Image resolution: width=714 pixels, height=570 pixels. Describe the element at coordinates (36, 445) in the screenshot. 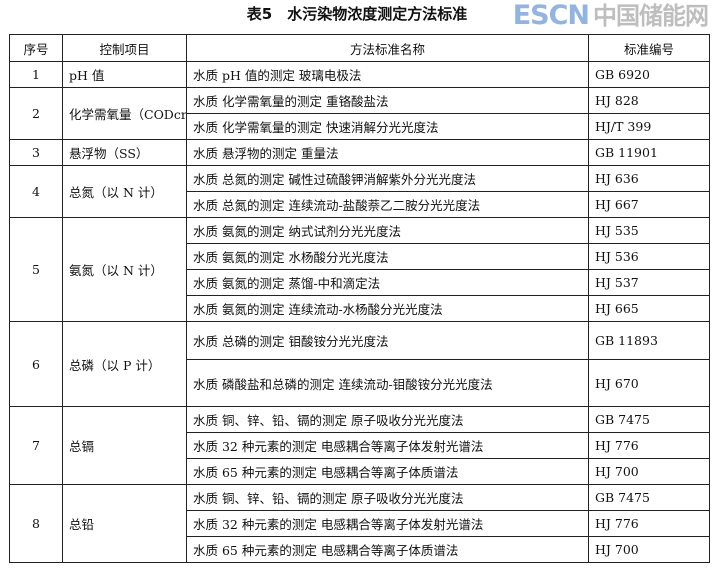

I see `row-number: 7` at that location.